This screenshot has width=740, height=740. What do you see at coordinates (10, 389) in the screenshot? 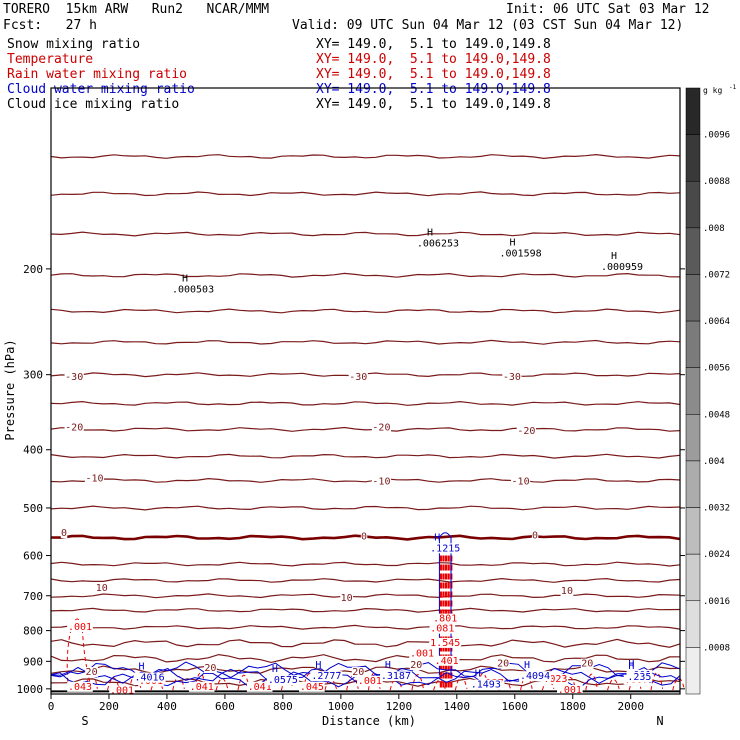
I see `y-axis-label: Pressure (hPa)` at bounding box center [10, 389].